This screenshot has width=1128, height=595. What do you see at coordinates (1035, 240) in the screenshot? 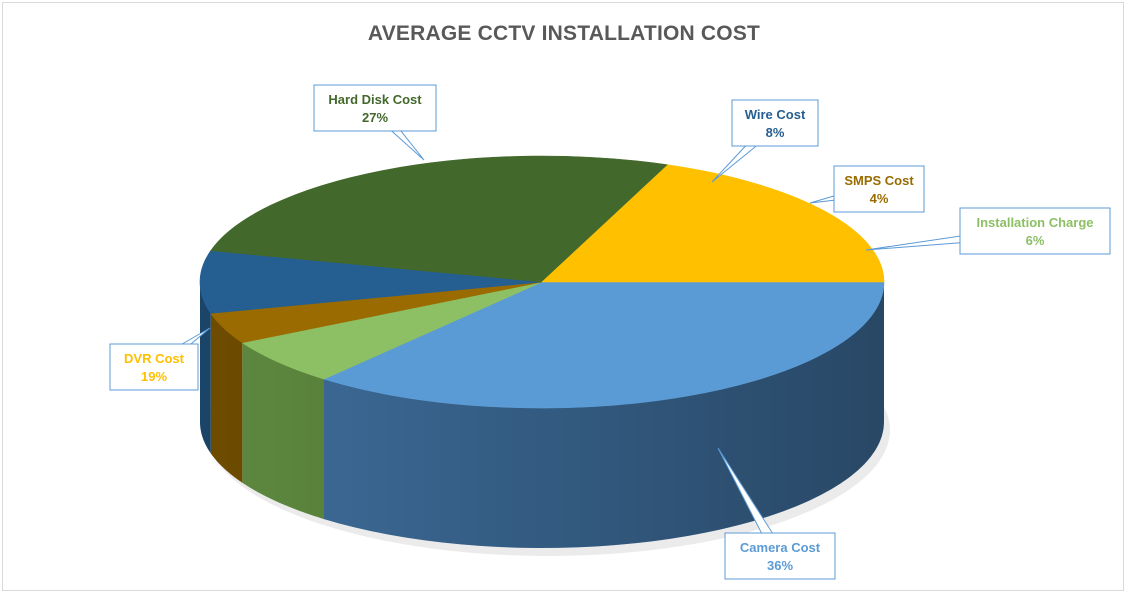
I see `slice-value-installation-charge: 6%` at bounding box center [1035, 240].